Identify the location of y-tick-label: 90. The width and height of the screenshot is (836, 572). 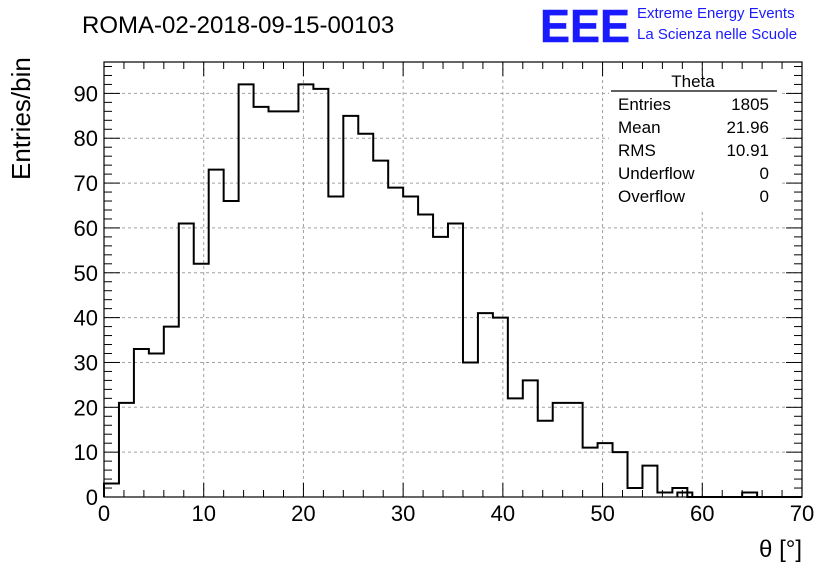
(86, 93).